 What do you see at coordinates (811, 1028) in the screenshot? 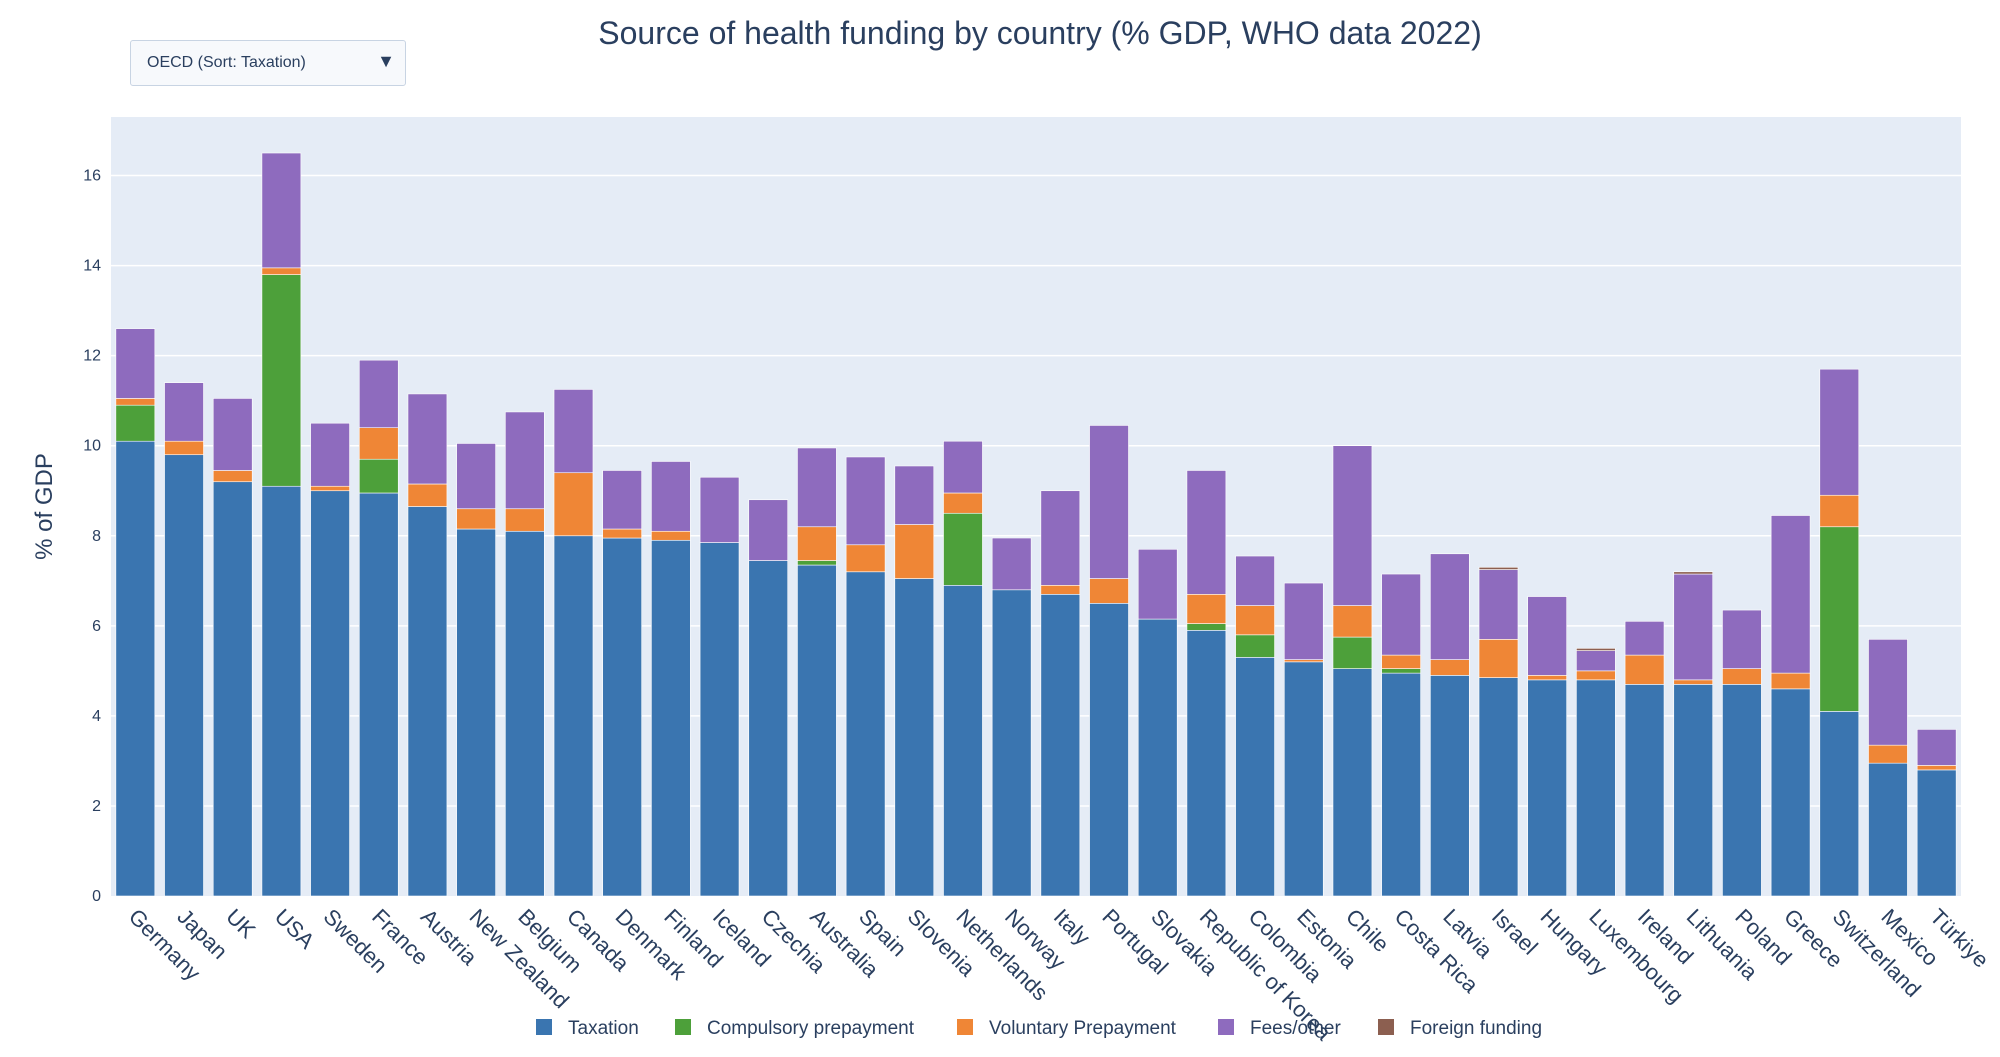
I see `legend-label: Compulsory prepayment` at bounding box center [811, 1028].